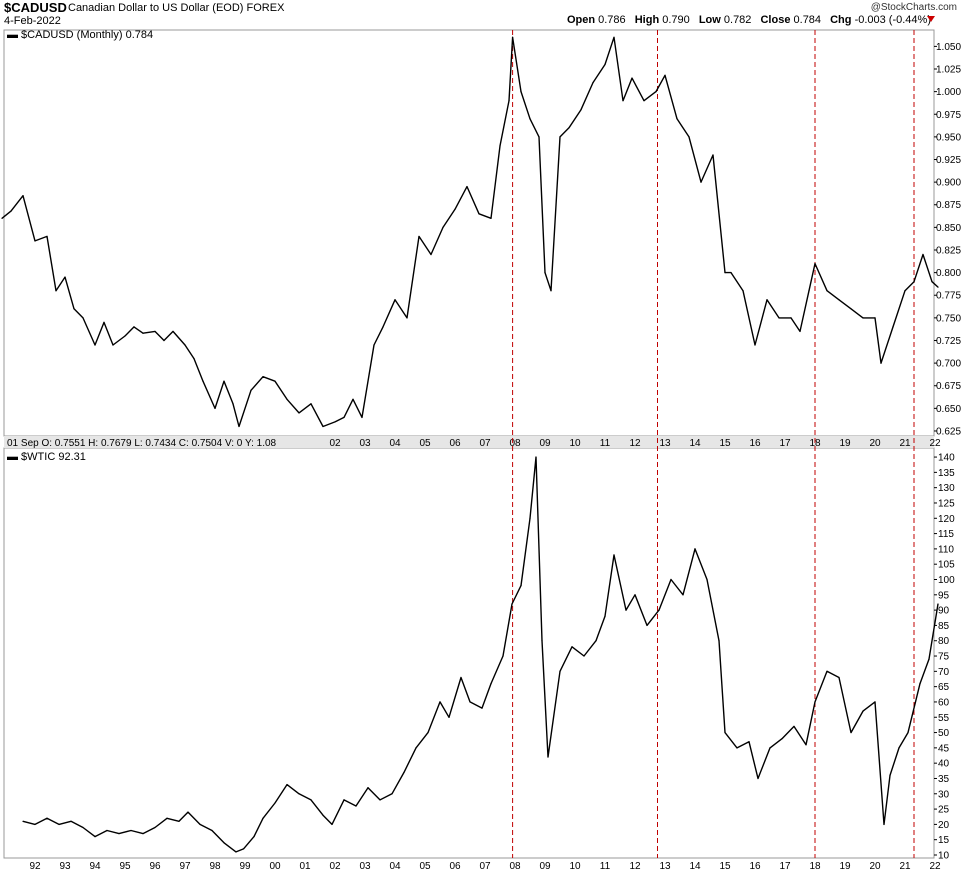 This screenshot has height=872, width=963. What do you see at coordinates (635, 443) in the screenshot?
I see `x-tick-label: 12` at bounding box center [635, 443].